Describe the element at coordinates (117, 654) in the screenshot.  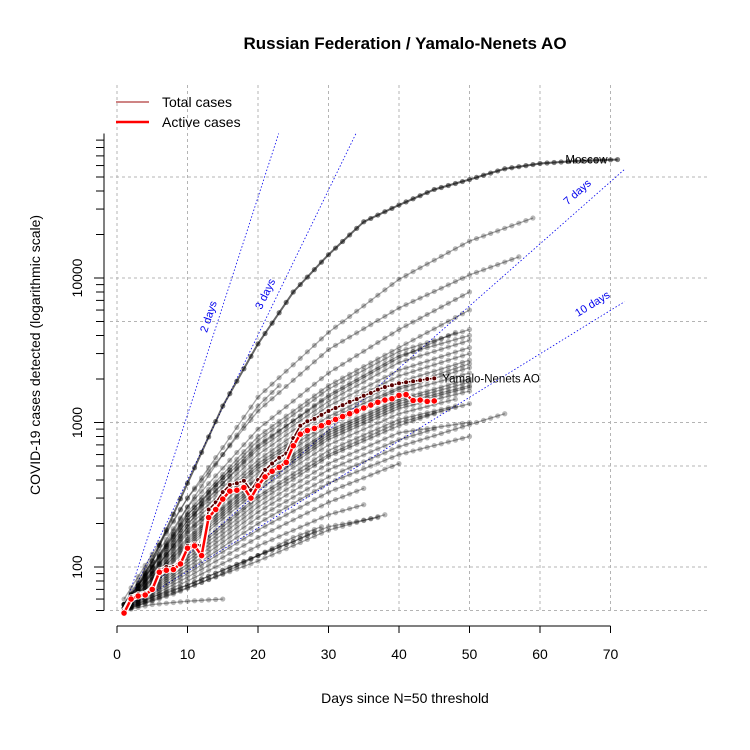
I see `x-tick-label: 0` at that location.